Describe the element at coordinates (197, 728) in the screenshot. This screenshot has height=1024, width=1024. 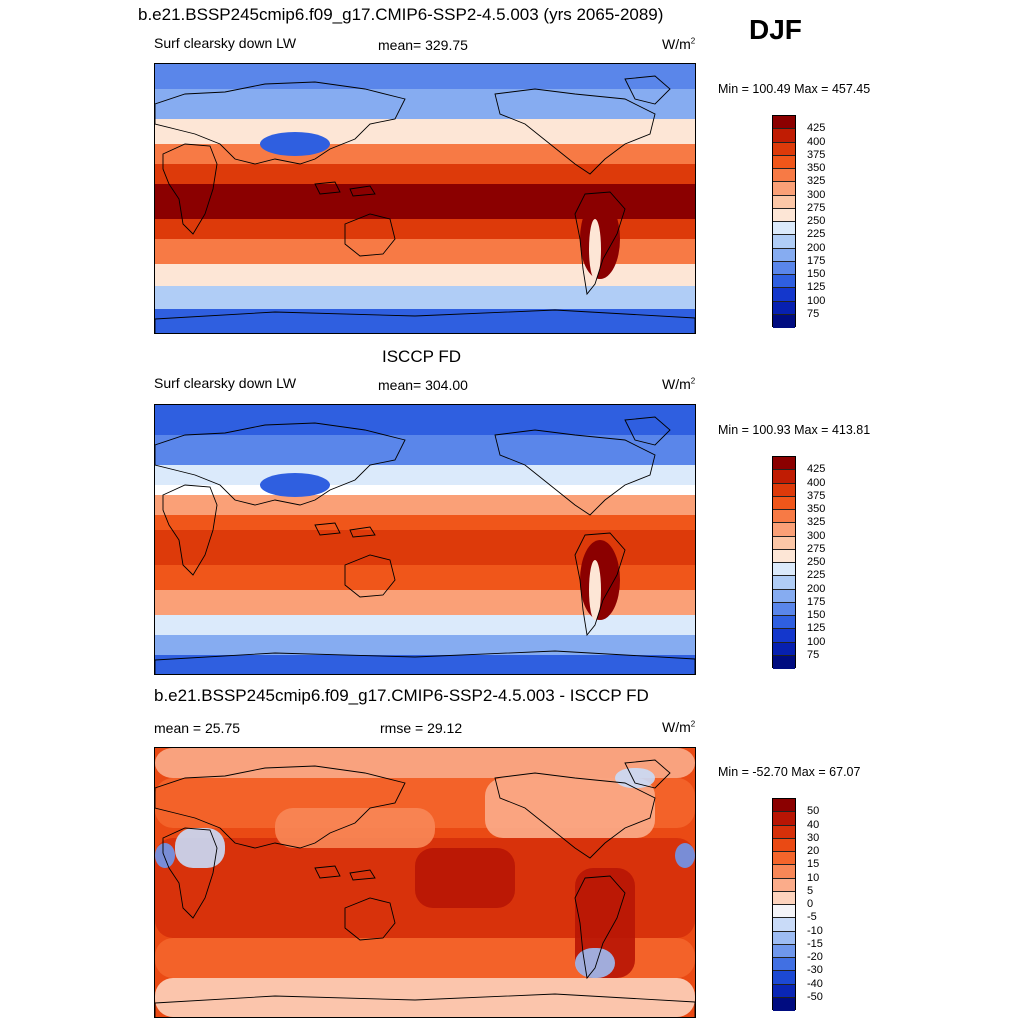
I see `mean-label: mean = 25.75` at that location.